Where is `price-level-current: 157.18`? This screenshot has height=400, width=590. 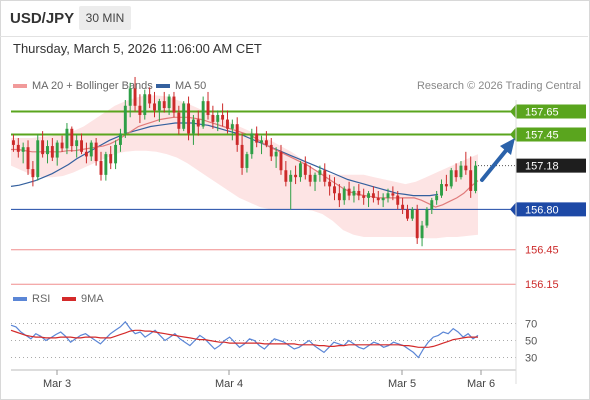 price-level-current: 157.18 is located at coordinates (532, 165).